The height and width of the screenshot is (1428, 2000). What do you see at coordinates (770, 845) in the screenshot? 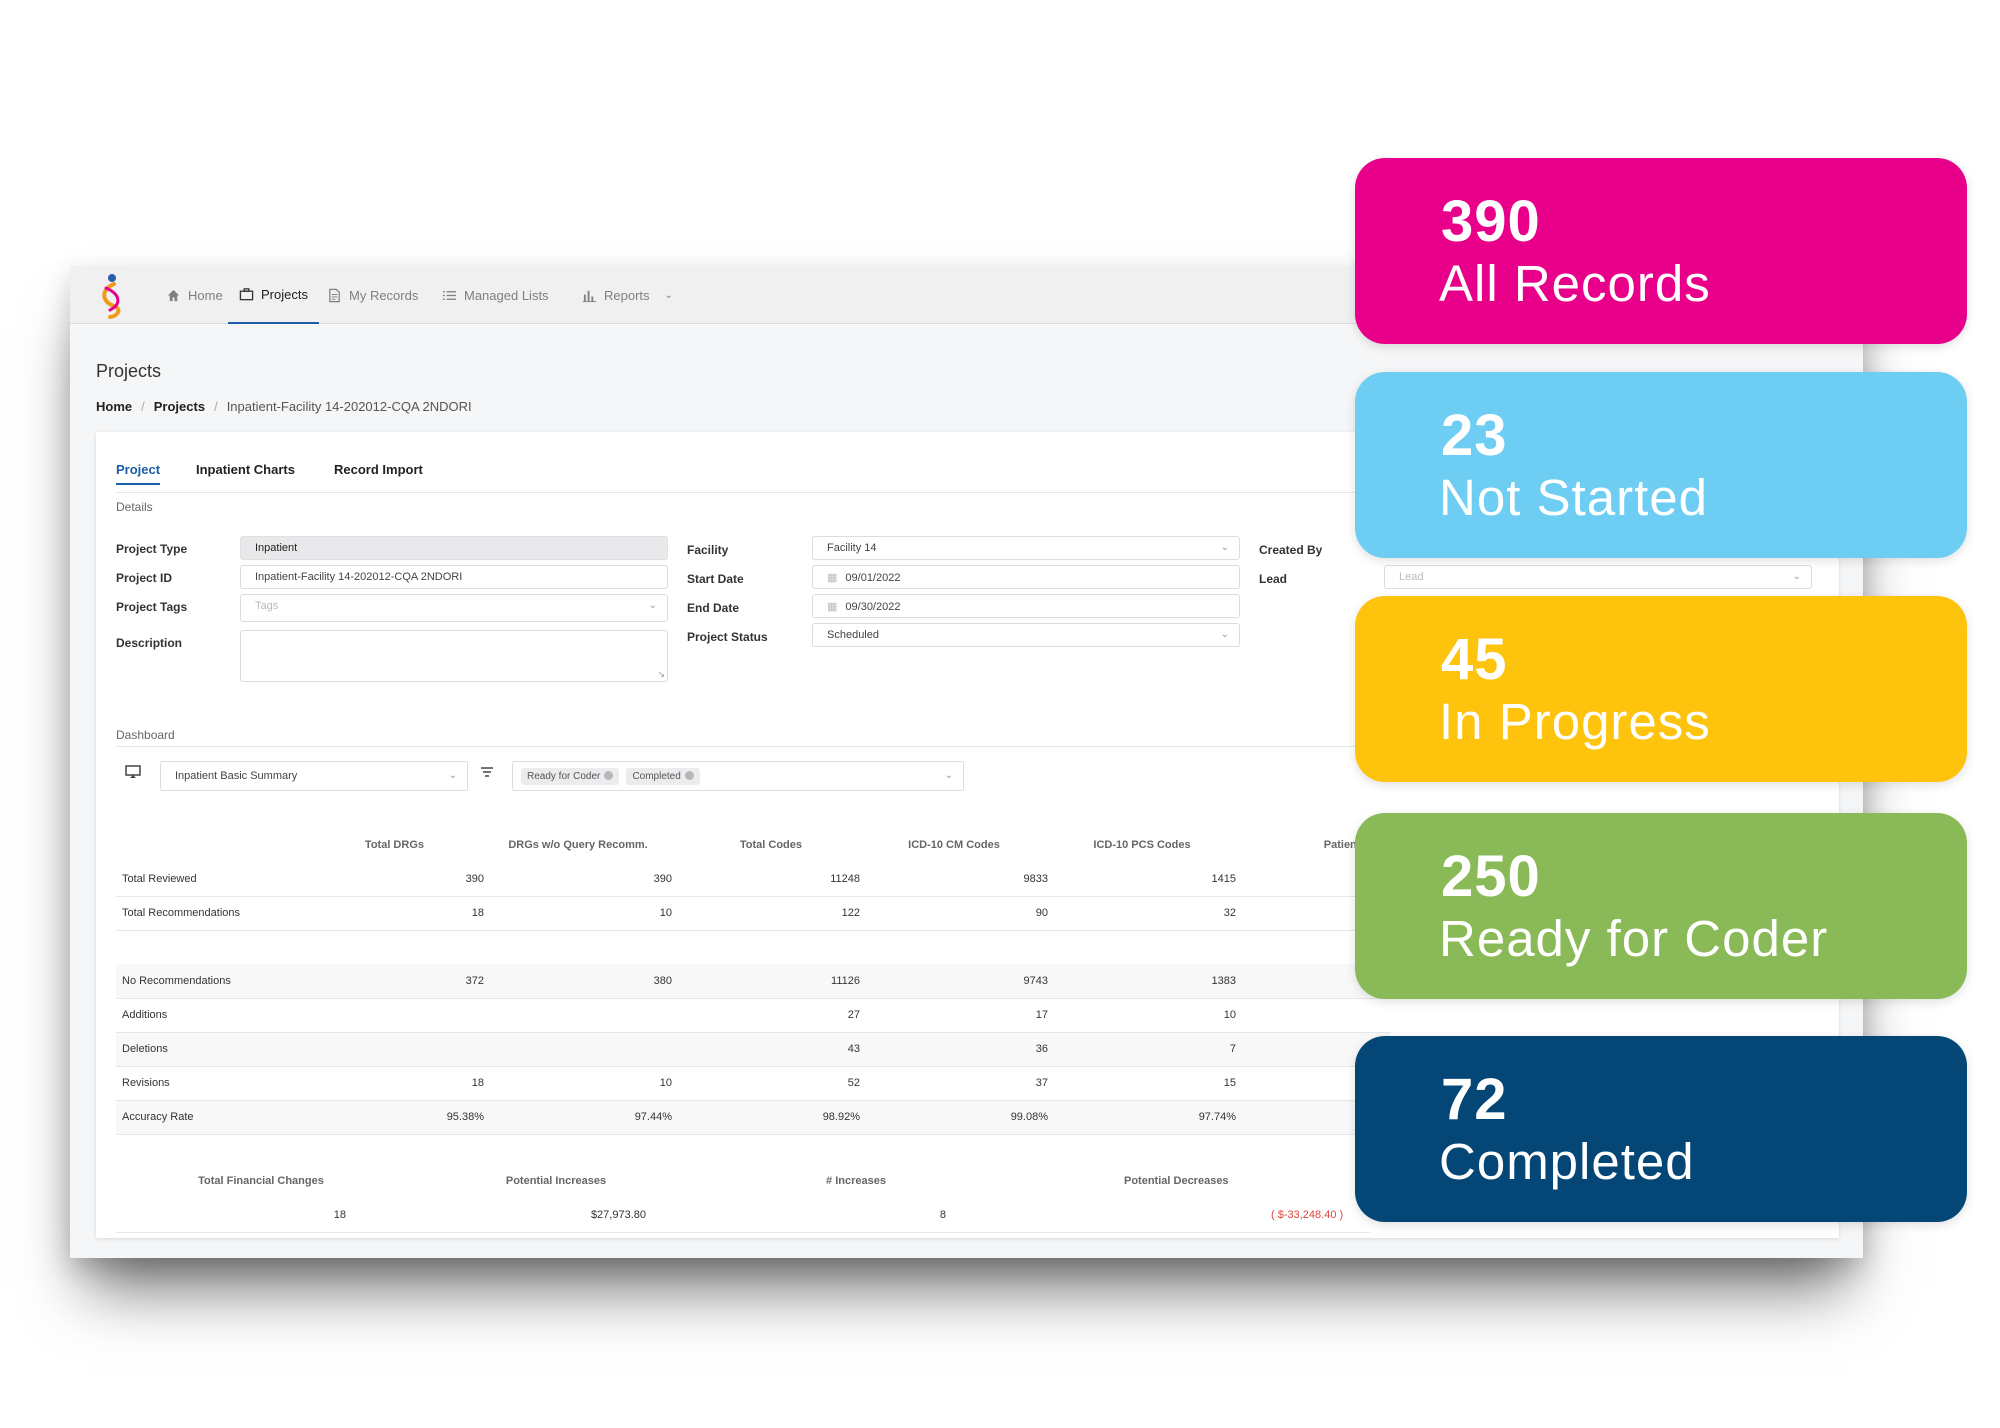
I see `column-header: Total Codes` at bounding box center [770, 845].